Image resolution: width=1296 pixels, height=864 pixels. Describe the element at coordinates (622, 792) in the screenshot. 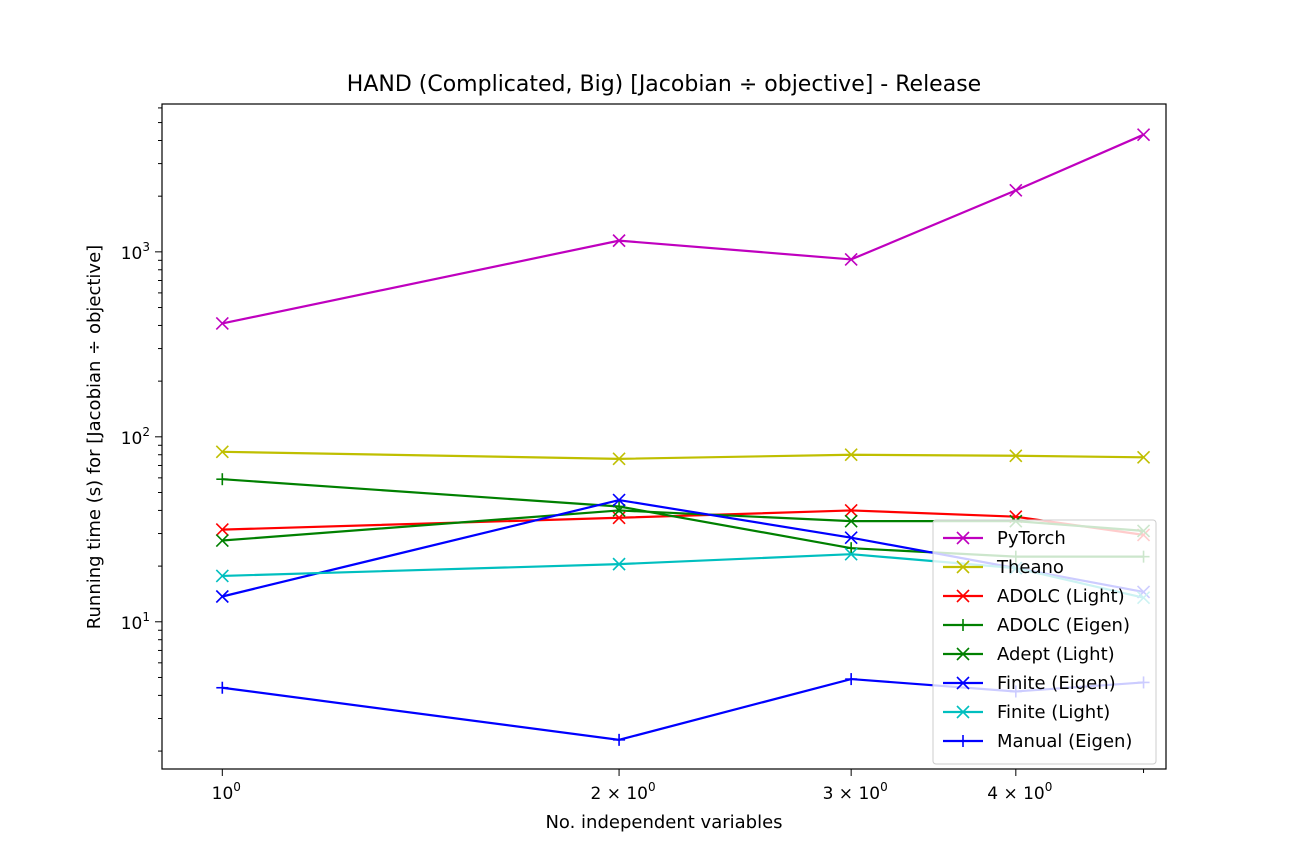

I see `x-tick-label-1: 2 × 100` at that location.